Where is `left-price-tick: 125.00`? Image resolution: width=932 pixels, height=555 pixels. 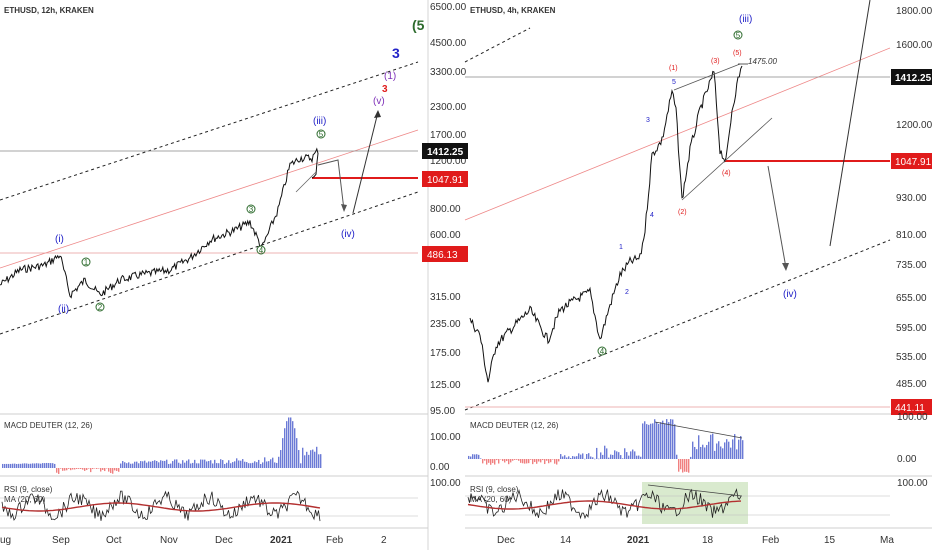 left-price-tick: 125.00 is located at coordinates (445, 385).